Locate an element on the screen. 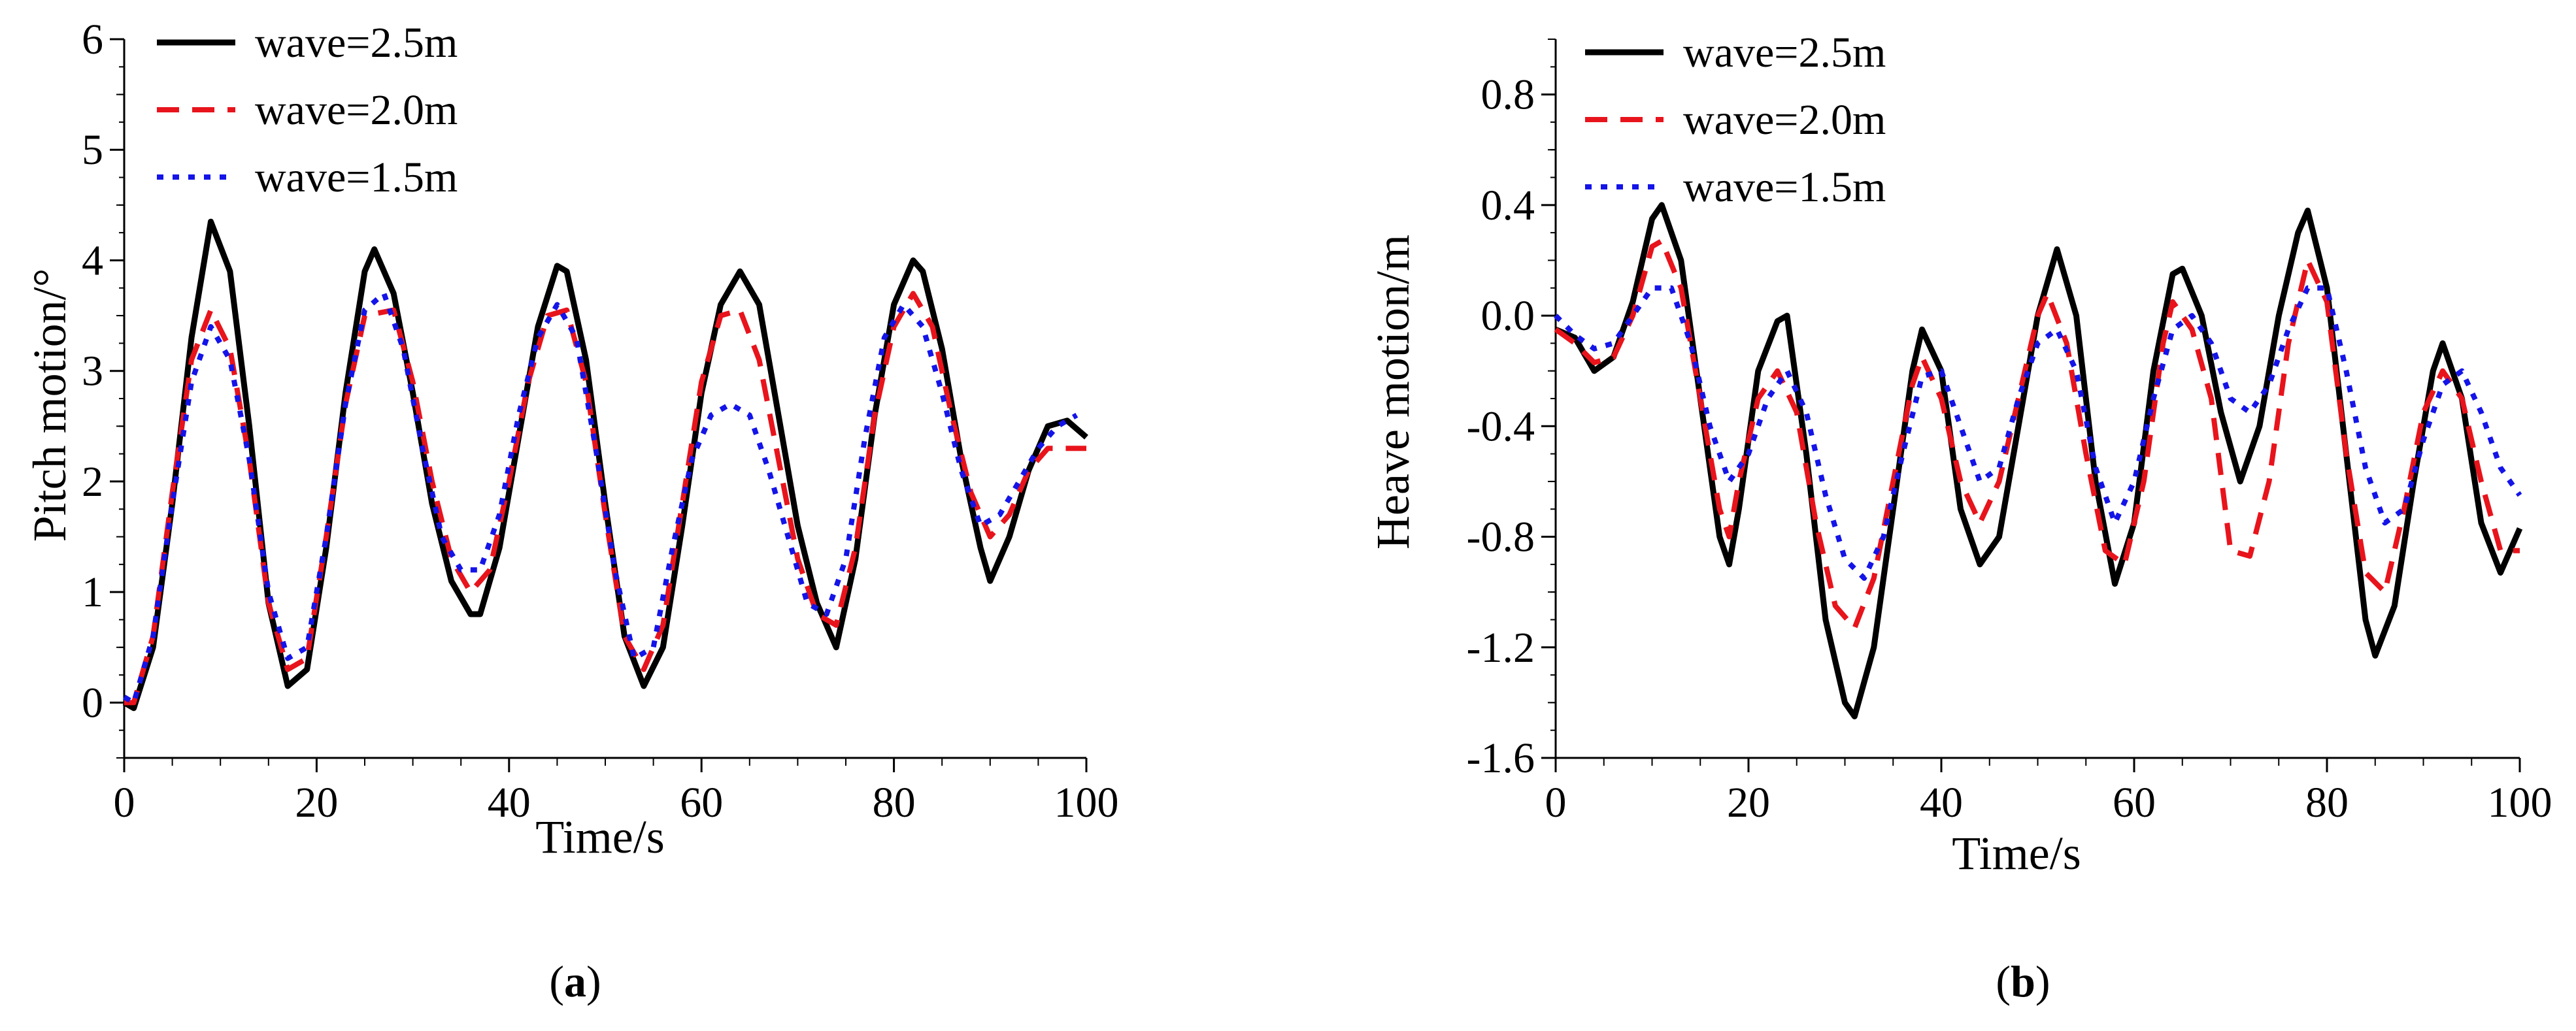 This screenshot has height=1031, width=2576. panel-b-x-tick-label: 0 is located at coordinates (1556, 802).